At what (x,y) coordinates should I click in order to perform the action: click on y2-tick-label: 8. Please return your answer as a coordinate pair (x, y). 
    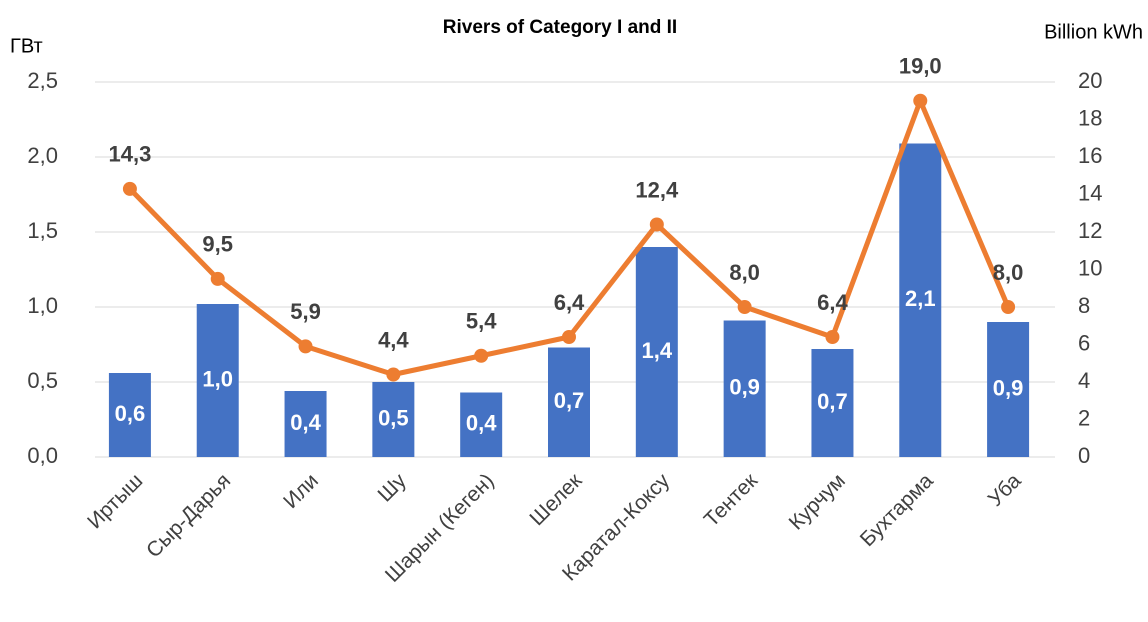
    Looking at the image, I should click on (1084, 305).